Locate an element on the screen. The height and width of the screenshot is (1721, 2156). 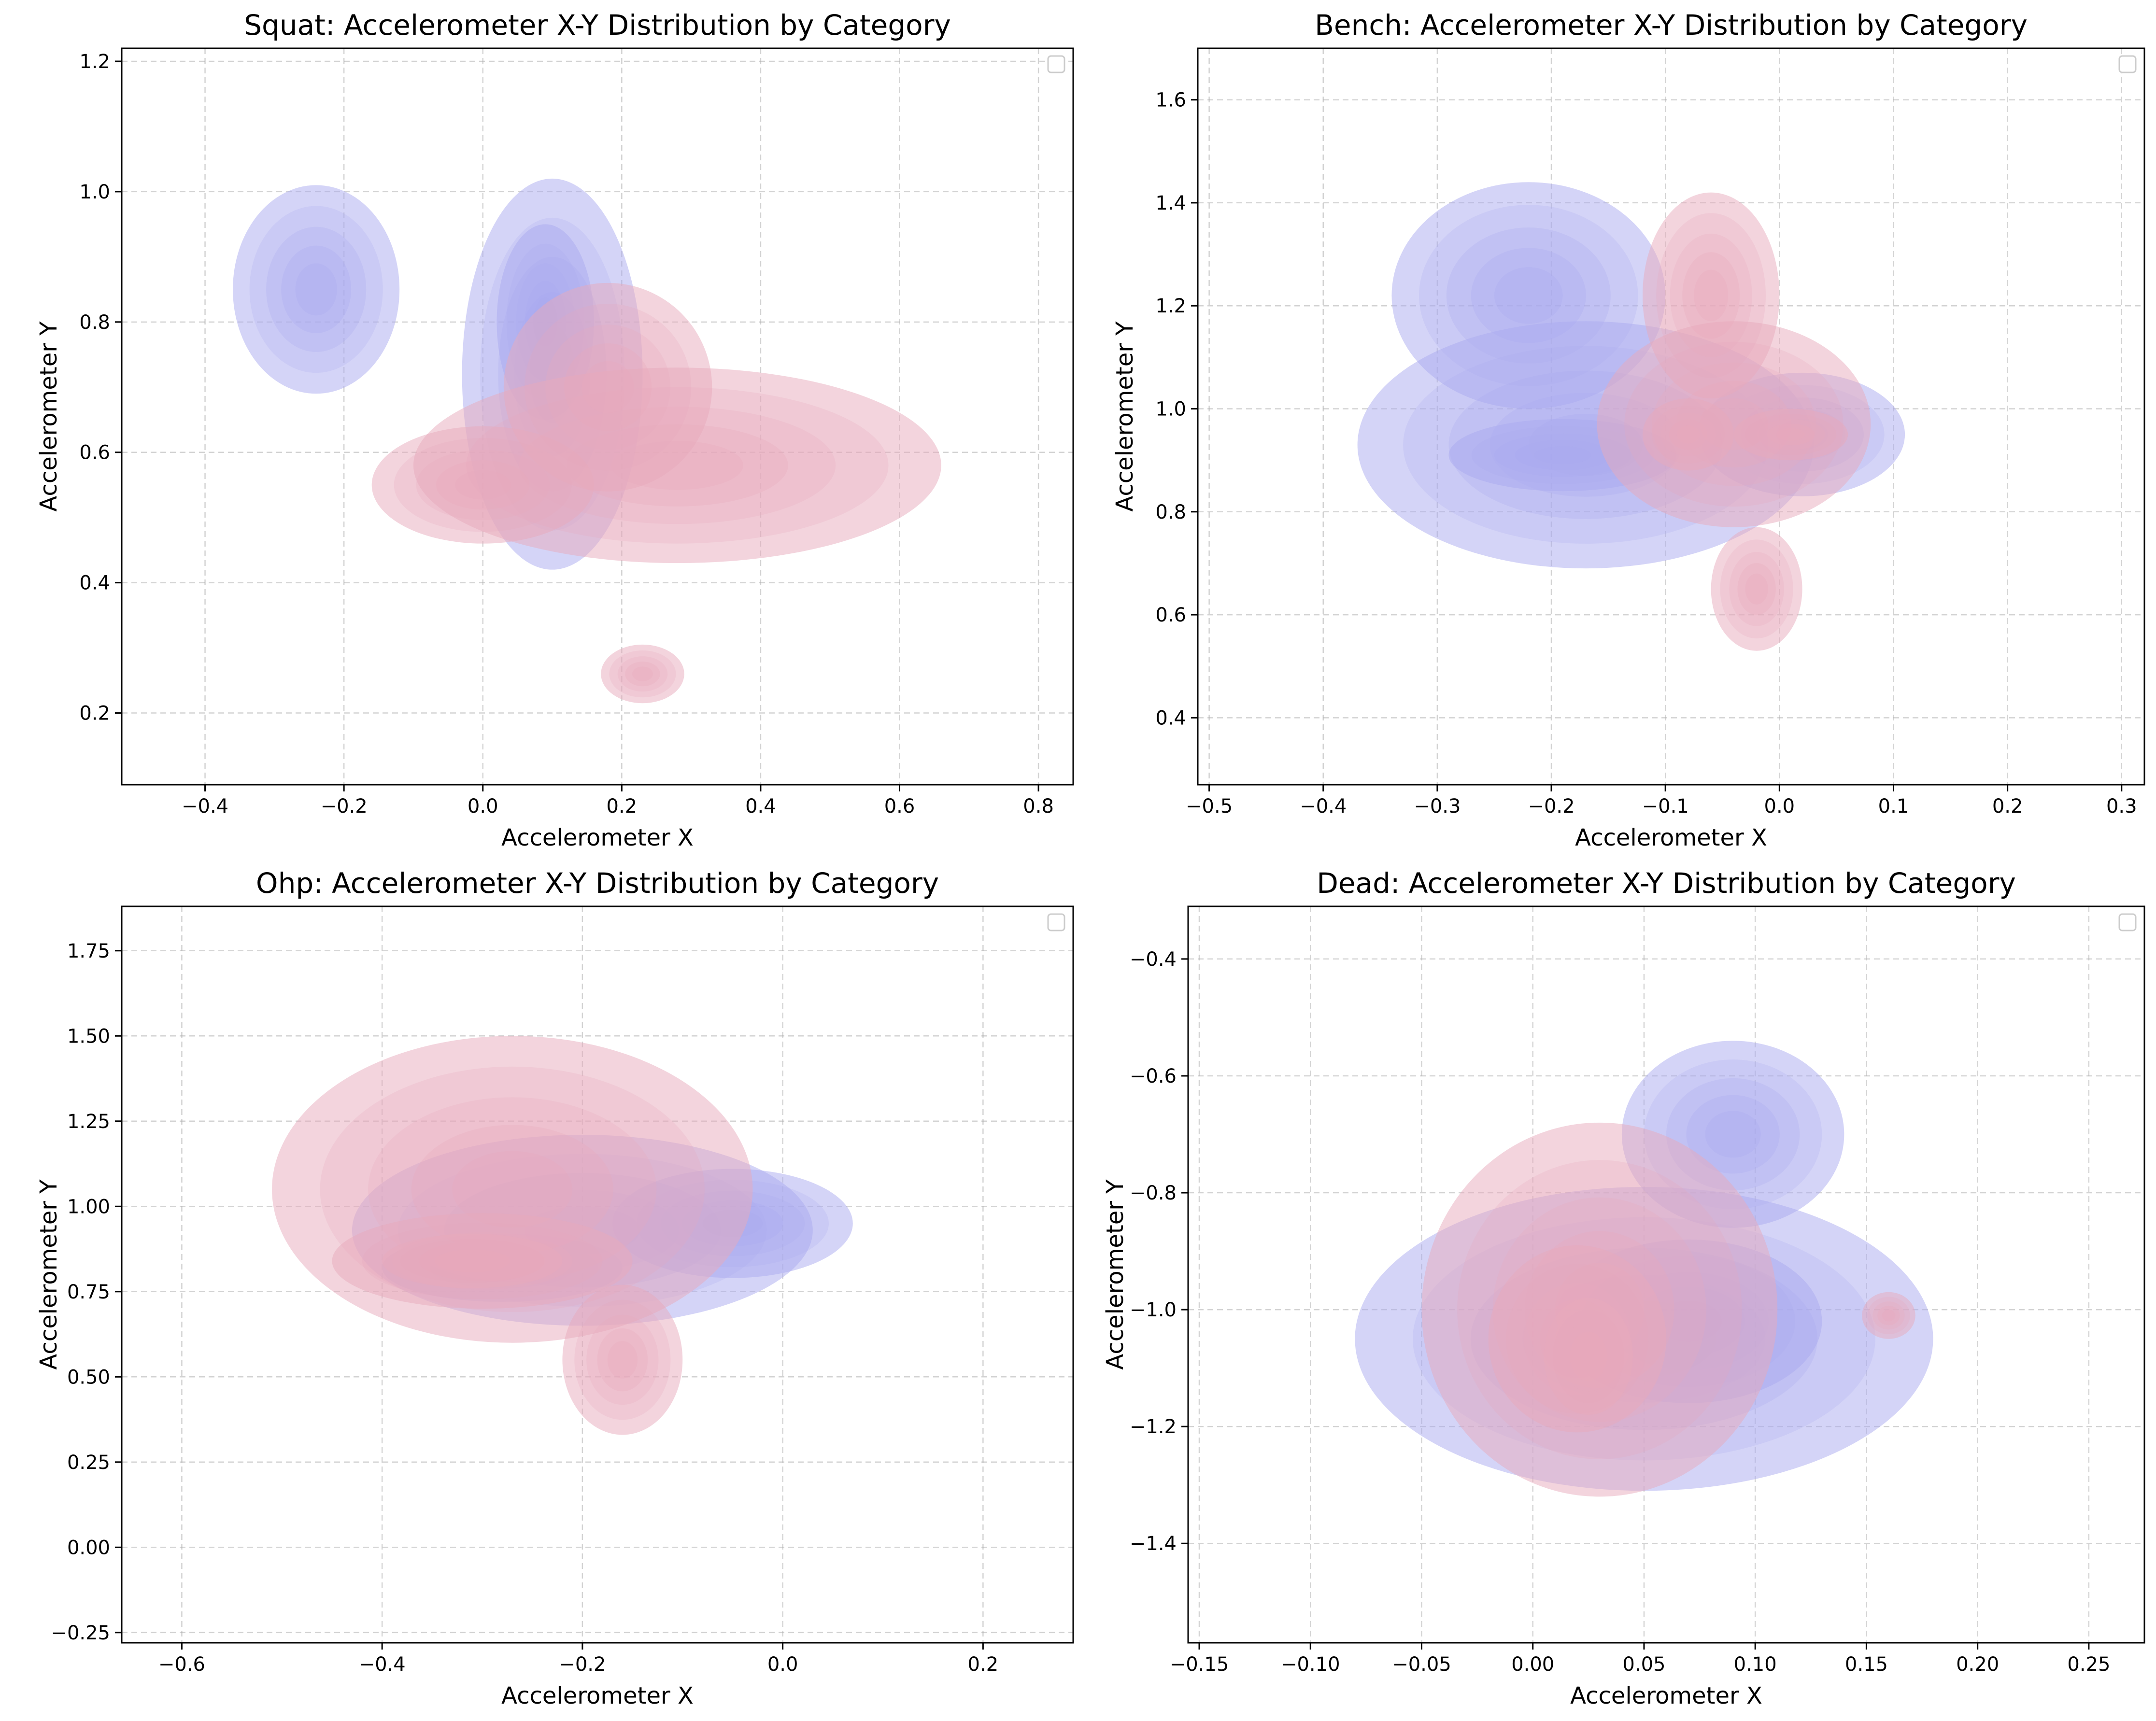
chart-3-ytick-label-8: 1.75 is located at coordinates (88, 951).